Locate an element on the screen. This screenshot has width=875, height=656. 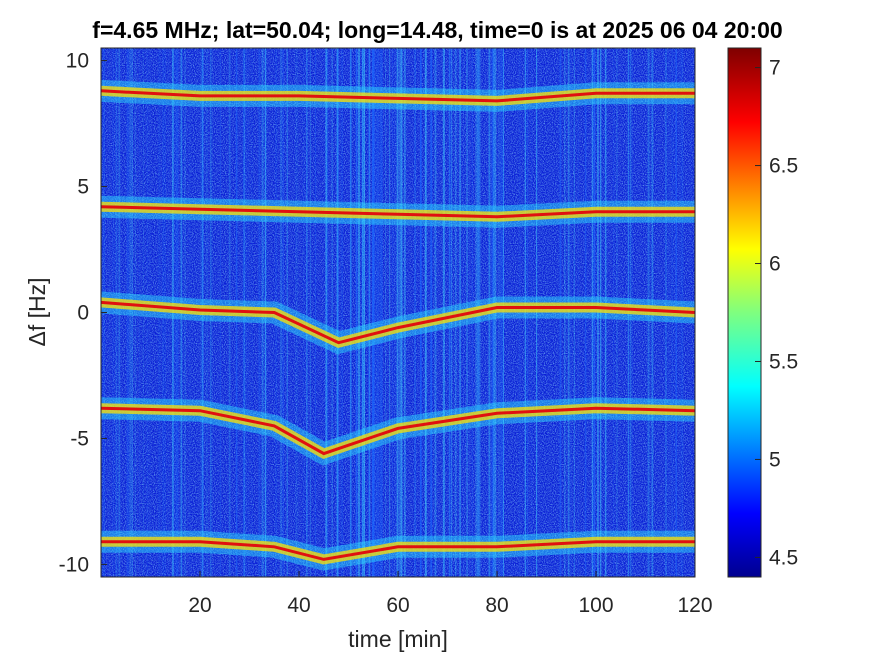
y-tick-label: -5 is located at coordinates (79, 438).